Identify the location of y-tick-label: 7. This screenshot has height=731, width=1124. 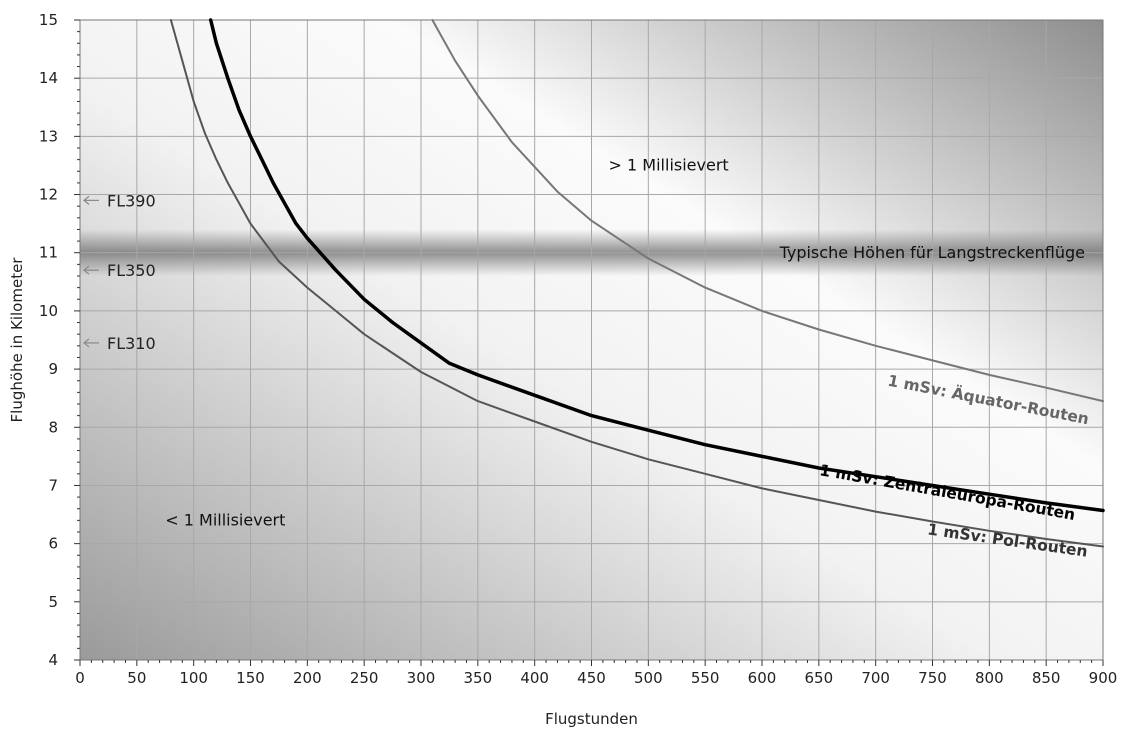
(53, 485).